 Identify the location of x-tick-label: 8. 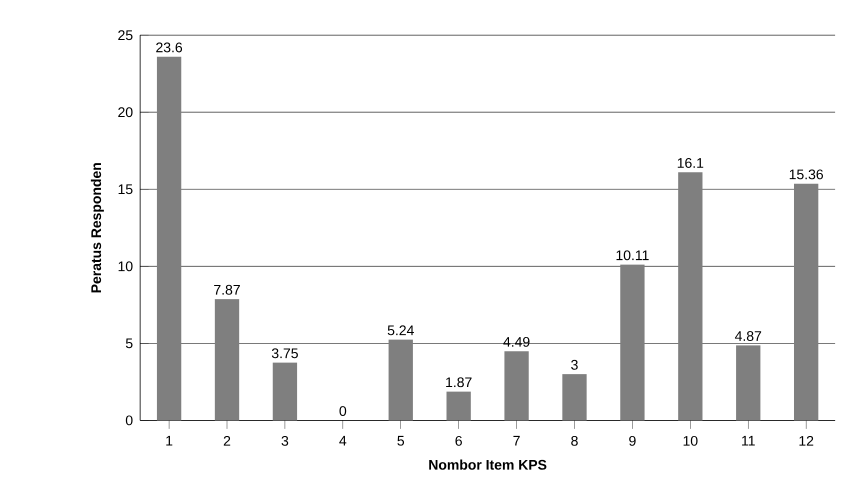
(574, 441).